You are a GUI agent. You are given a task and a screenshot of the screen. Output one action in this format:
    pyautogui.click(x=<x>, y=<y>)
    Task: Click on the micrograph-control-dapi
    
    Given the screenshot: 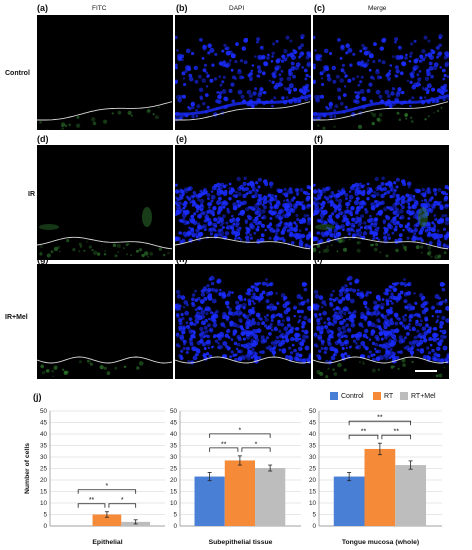 What is the action you would take?
    pyautogui.click(x=243, y=72)
    